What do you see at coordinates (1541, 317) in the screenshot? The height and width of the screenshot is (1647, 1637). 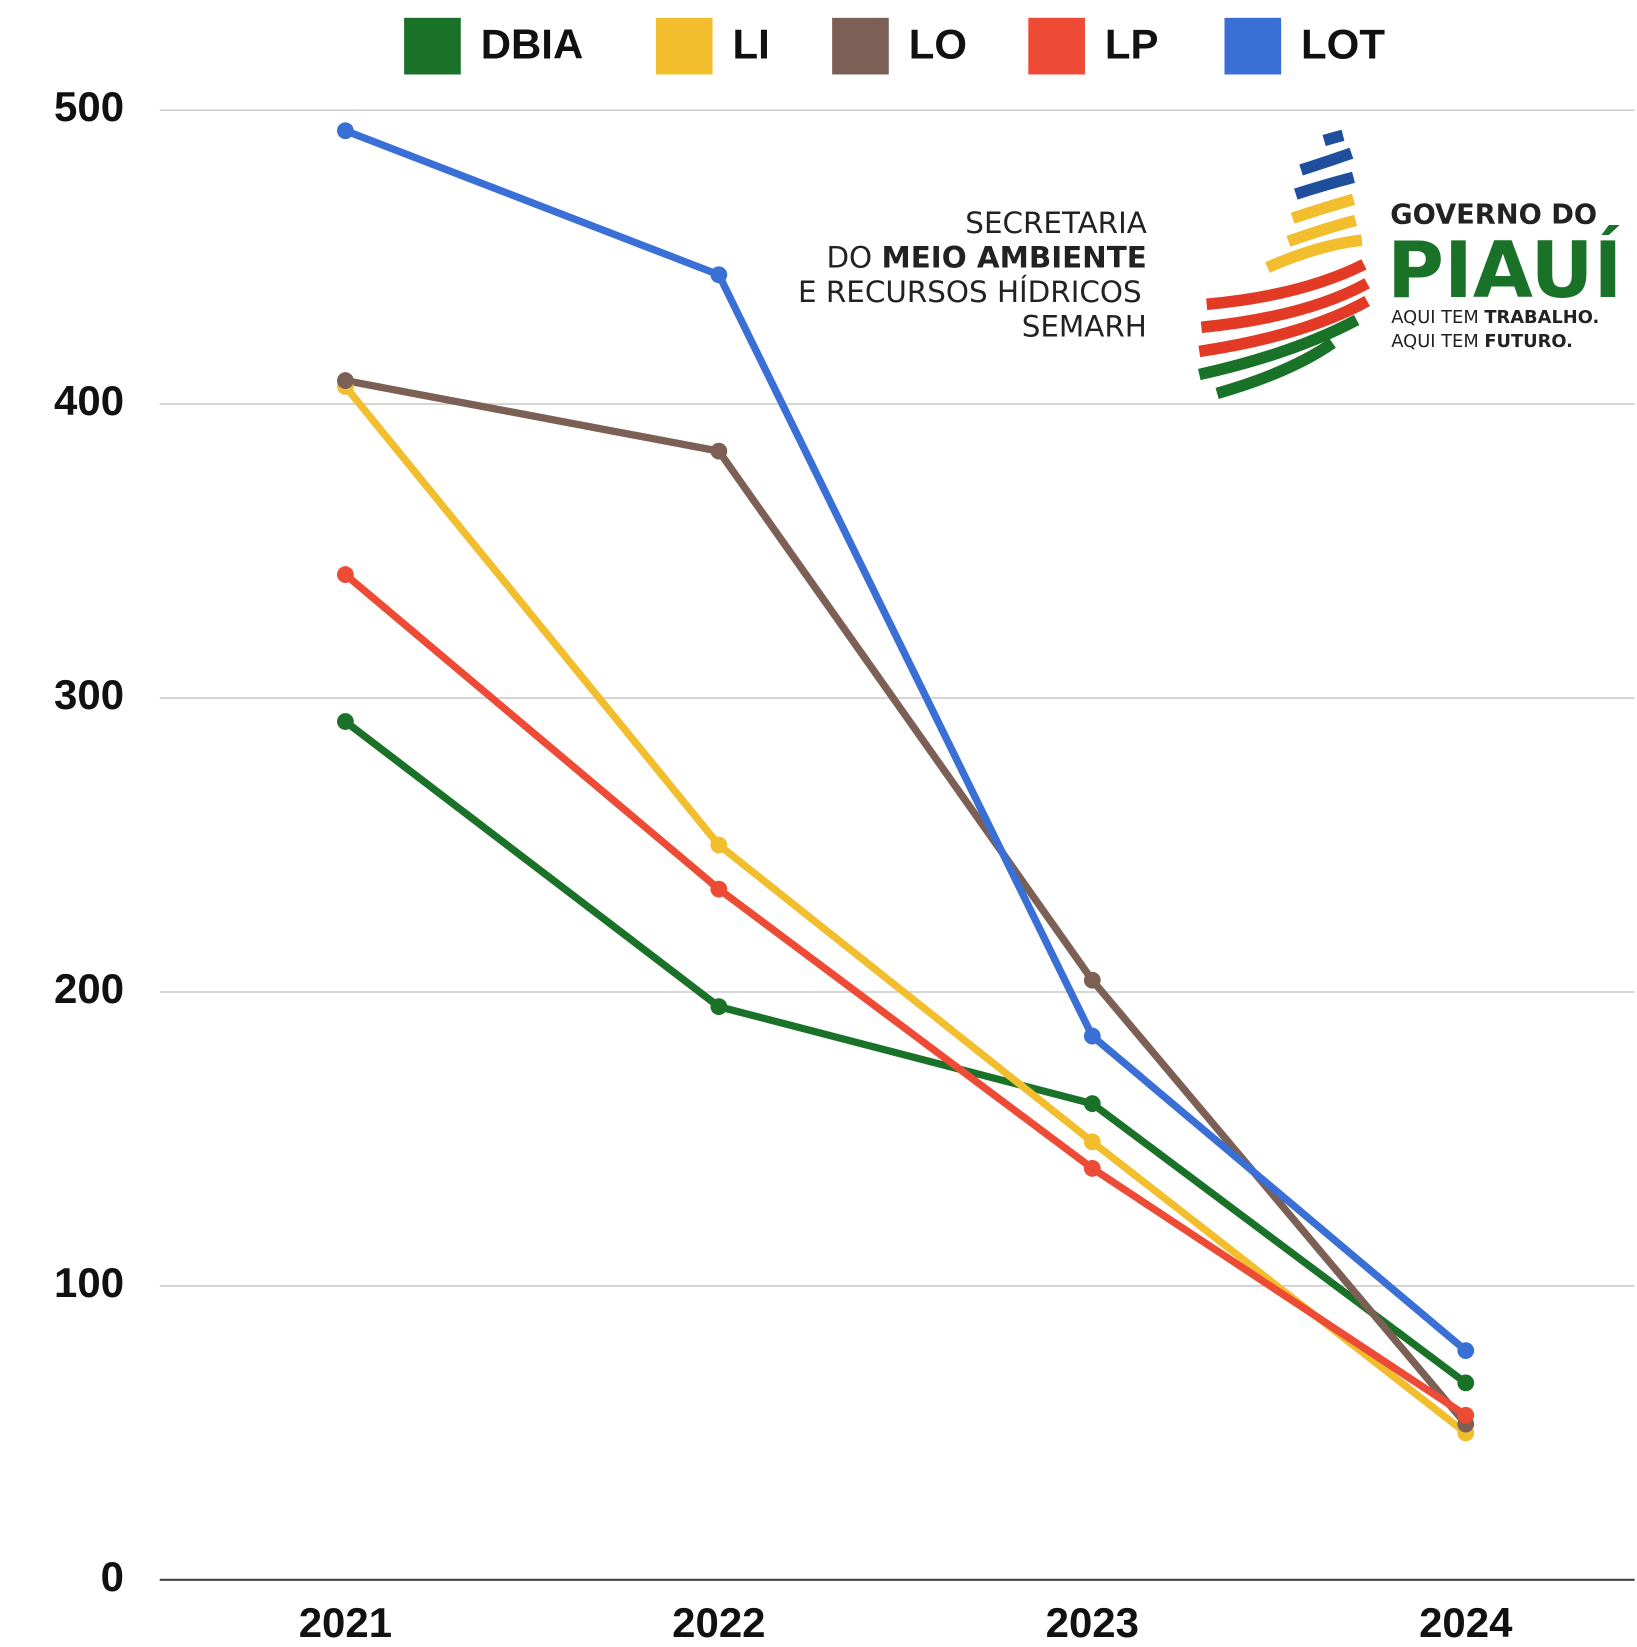 I see `logo-text: TRABALHO.` at bounding box center [1541, 317].